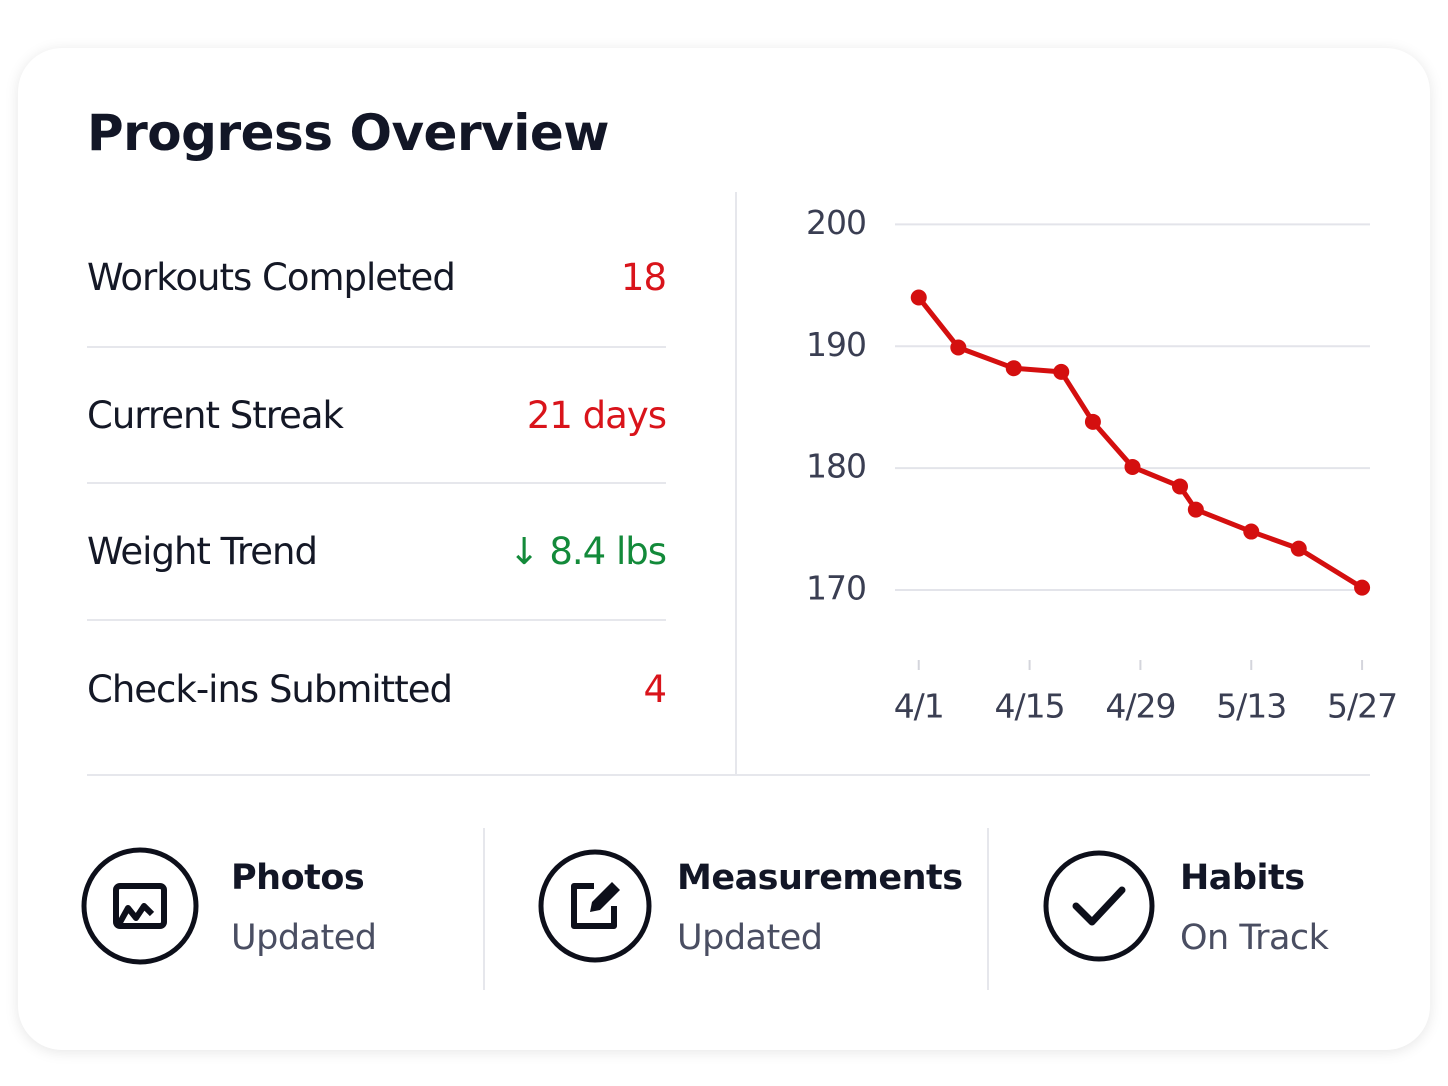  Describe the element at coordinates (140, 906) in the screenshot. I see `photos-icon` at that location.